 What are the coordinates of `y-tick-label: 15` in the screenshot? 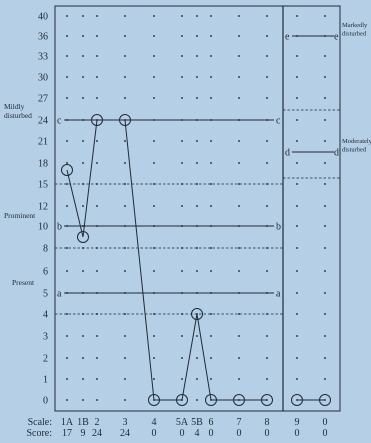 It's located at (43, 185).